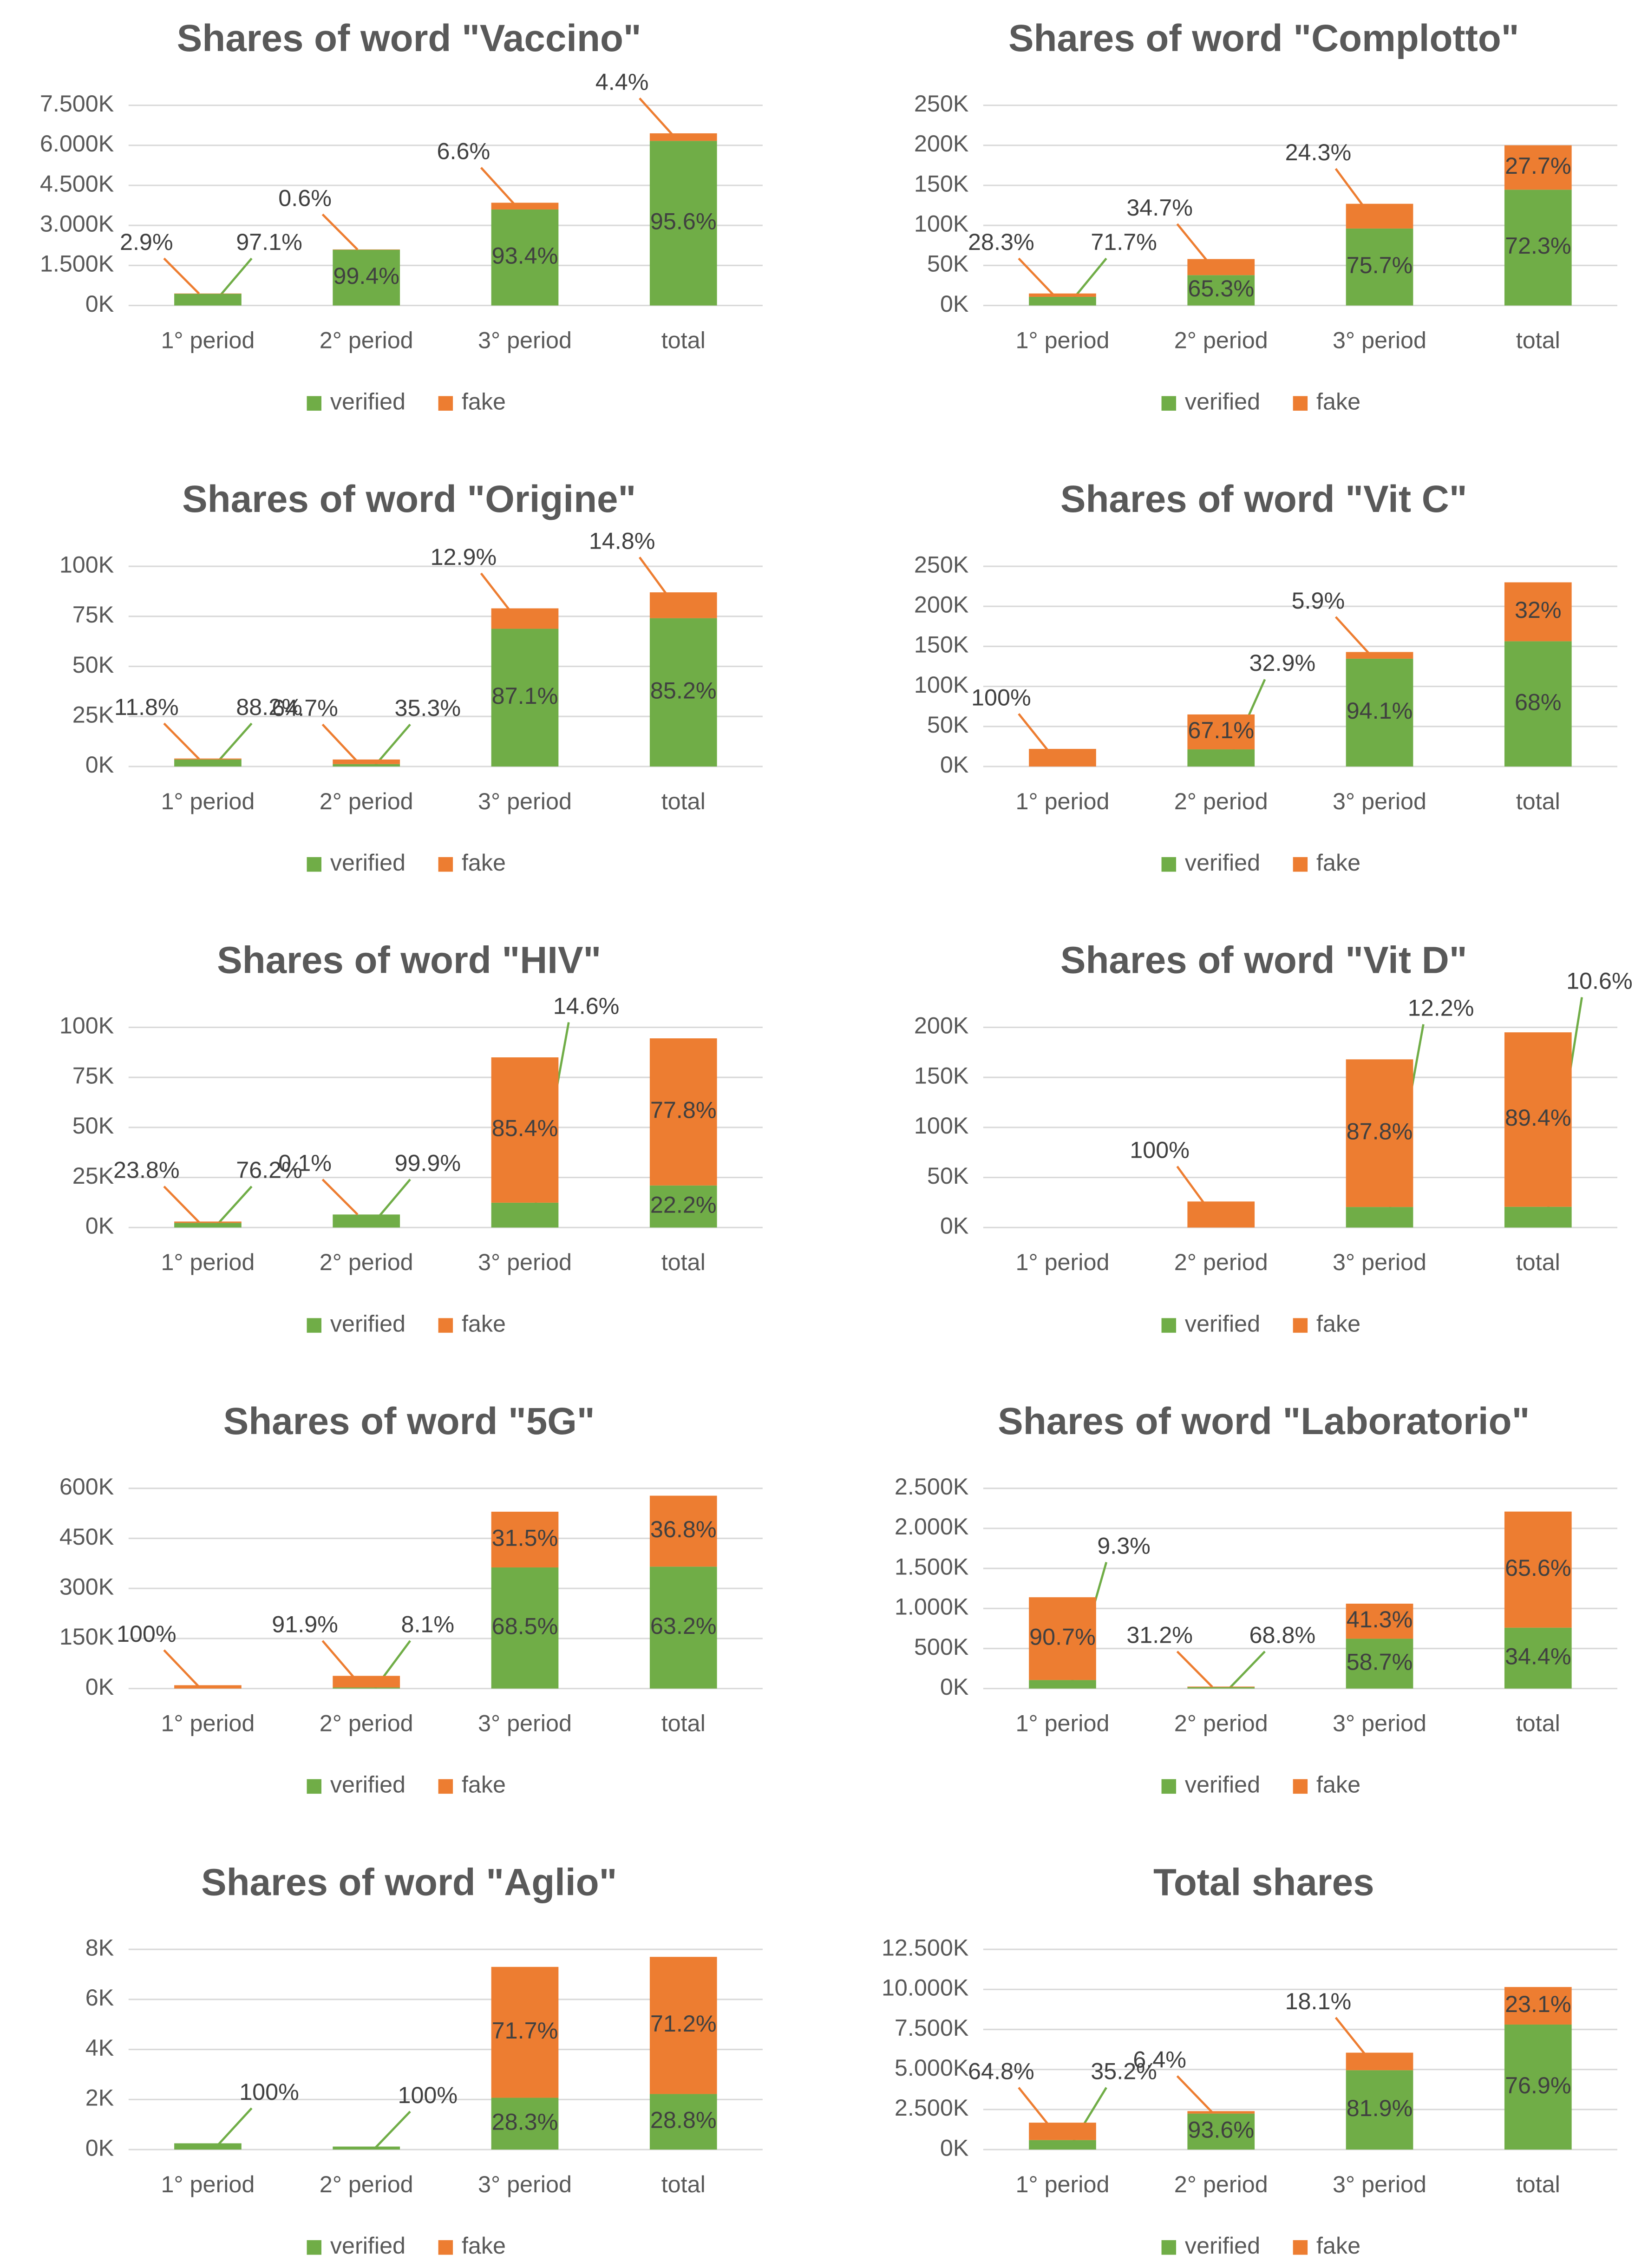  What do you see at coordinates (1441, 1008) in the screenshot?
I see `data-label: 12.2%` at bounding box center [1441, 1008].